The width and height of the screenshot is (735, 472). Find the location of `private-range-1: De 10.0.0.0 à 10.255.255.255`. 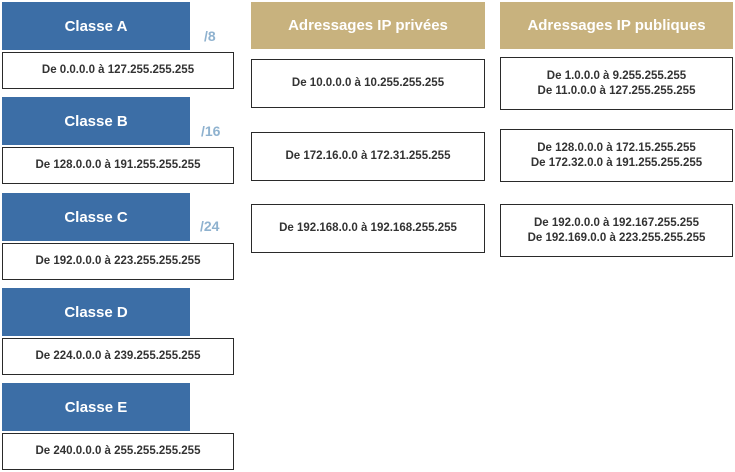

private-range-1: De 10.0.0.0 à 10.255.255.255 is located at coordinates (368, 83).